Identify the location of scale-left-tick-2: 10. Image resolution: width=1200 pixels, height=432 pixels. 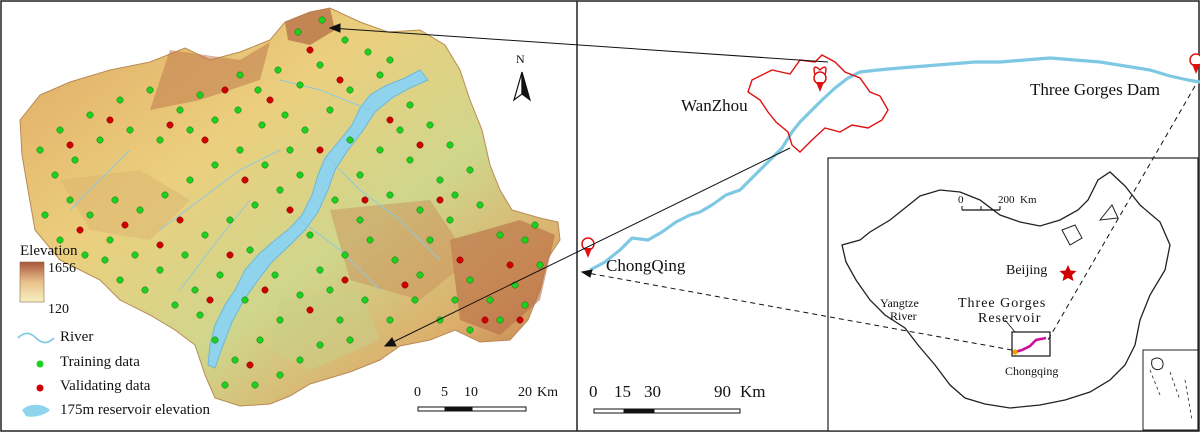
(471, 392).